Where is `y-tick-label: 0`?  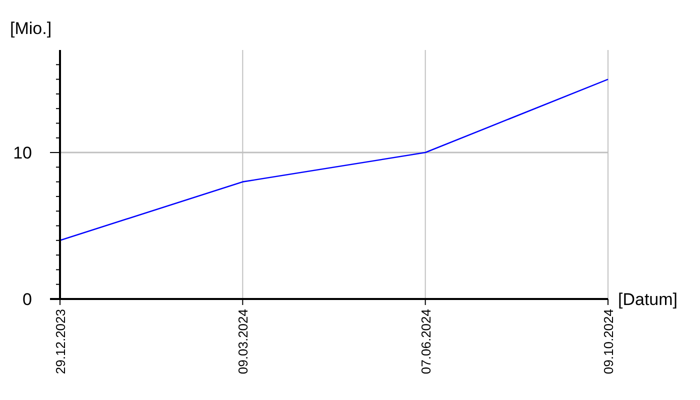 y-tick-label: 0 is located at coordinates (27, 299).